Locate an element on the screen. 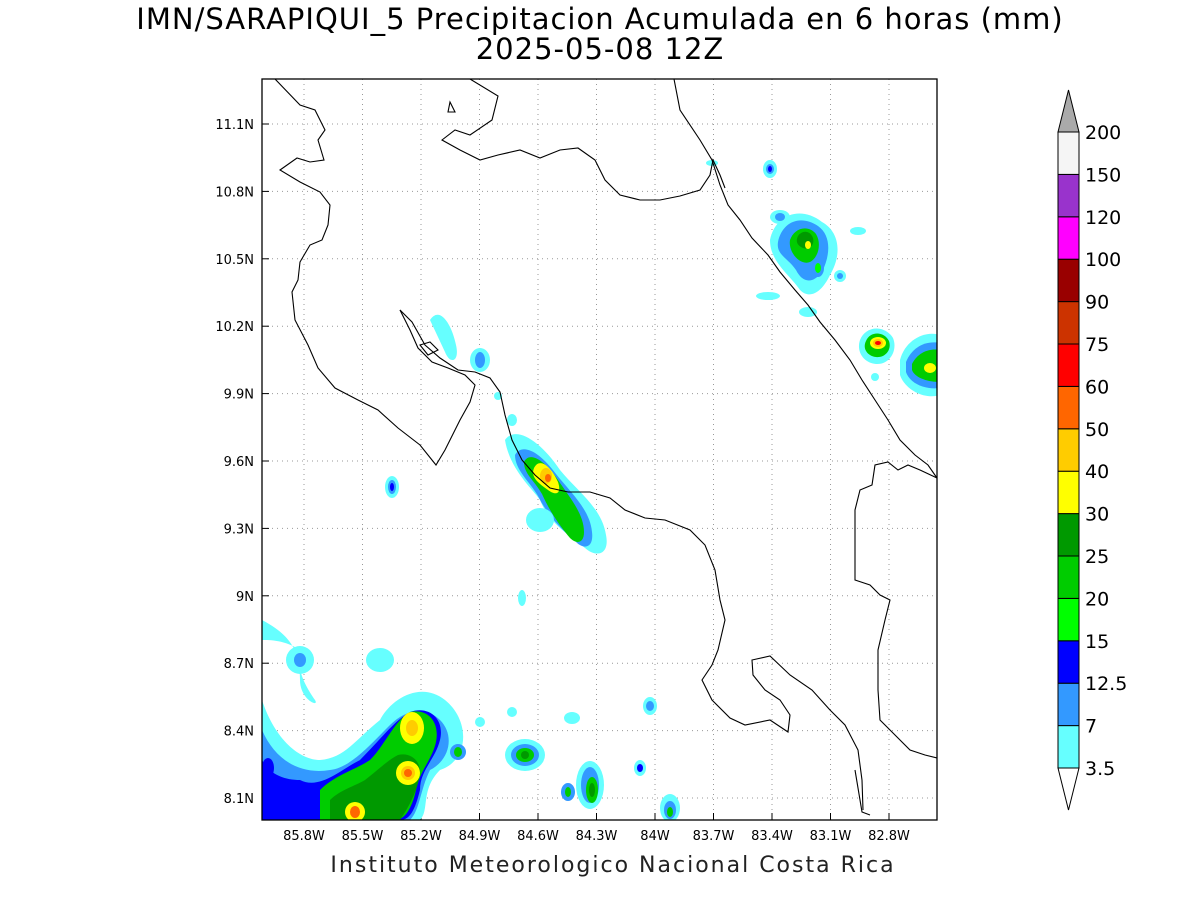 This screenshot has width=1200, height=900. lon-tick-label: 83.7W is located at coordinates (714, 836).